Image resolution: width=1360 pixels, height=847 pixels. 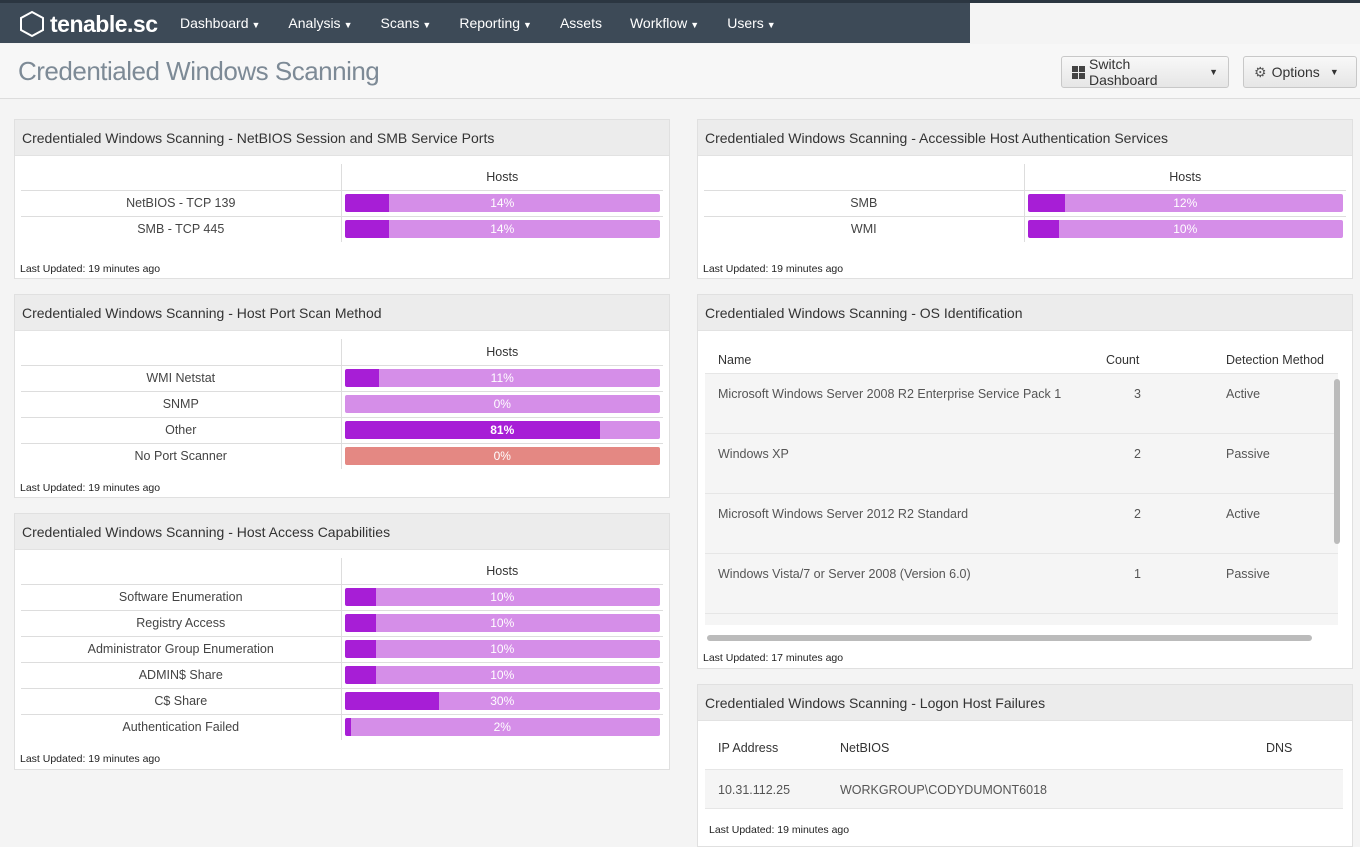 I want to click on column-header-ip: IP Address, so click(x=748, y=748).